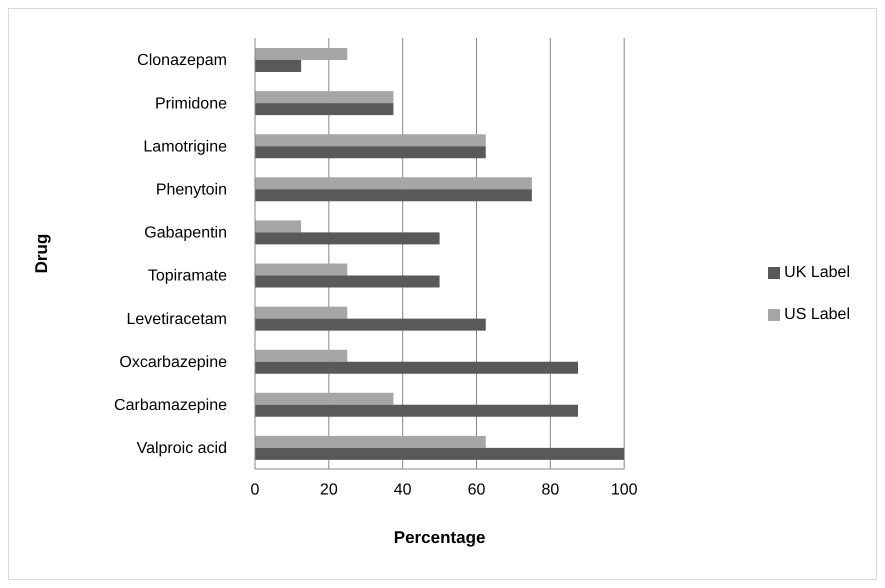  I want to click on y-tick-label: Carbamazepine, so click(171, 405).